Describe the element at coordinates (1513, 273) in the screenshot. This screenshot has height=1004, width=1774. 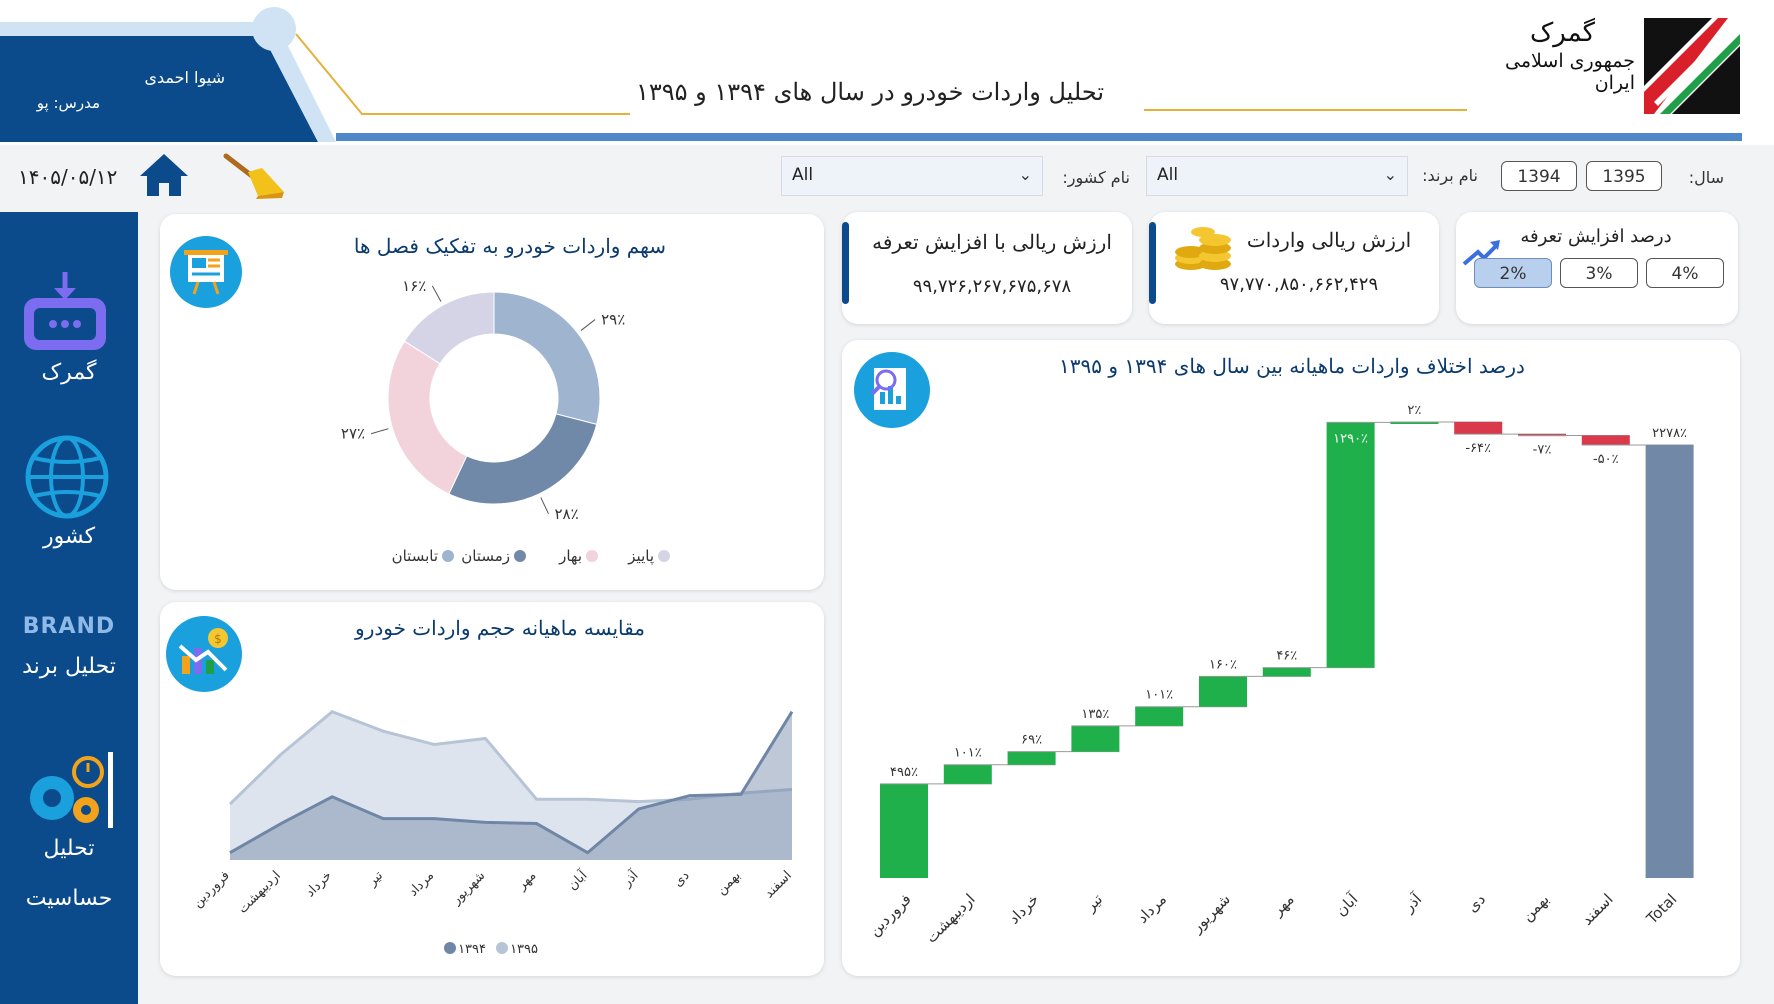
I see `tariff-2-button: 2%` at that location.